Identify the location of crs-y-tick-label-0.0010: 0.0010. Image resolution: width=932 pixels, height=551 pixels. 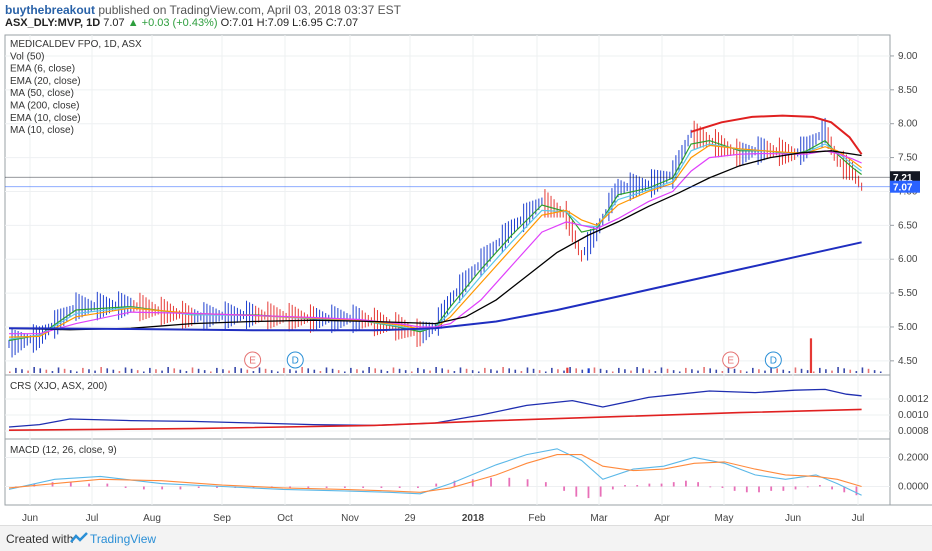
(913, 415).